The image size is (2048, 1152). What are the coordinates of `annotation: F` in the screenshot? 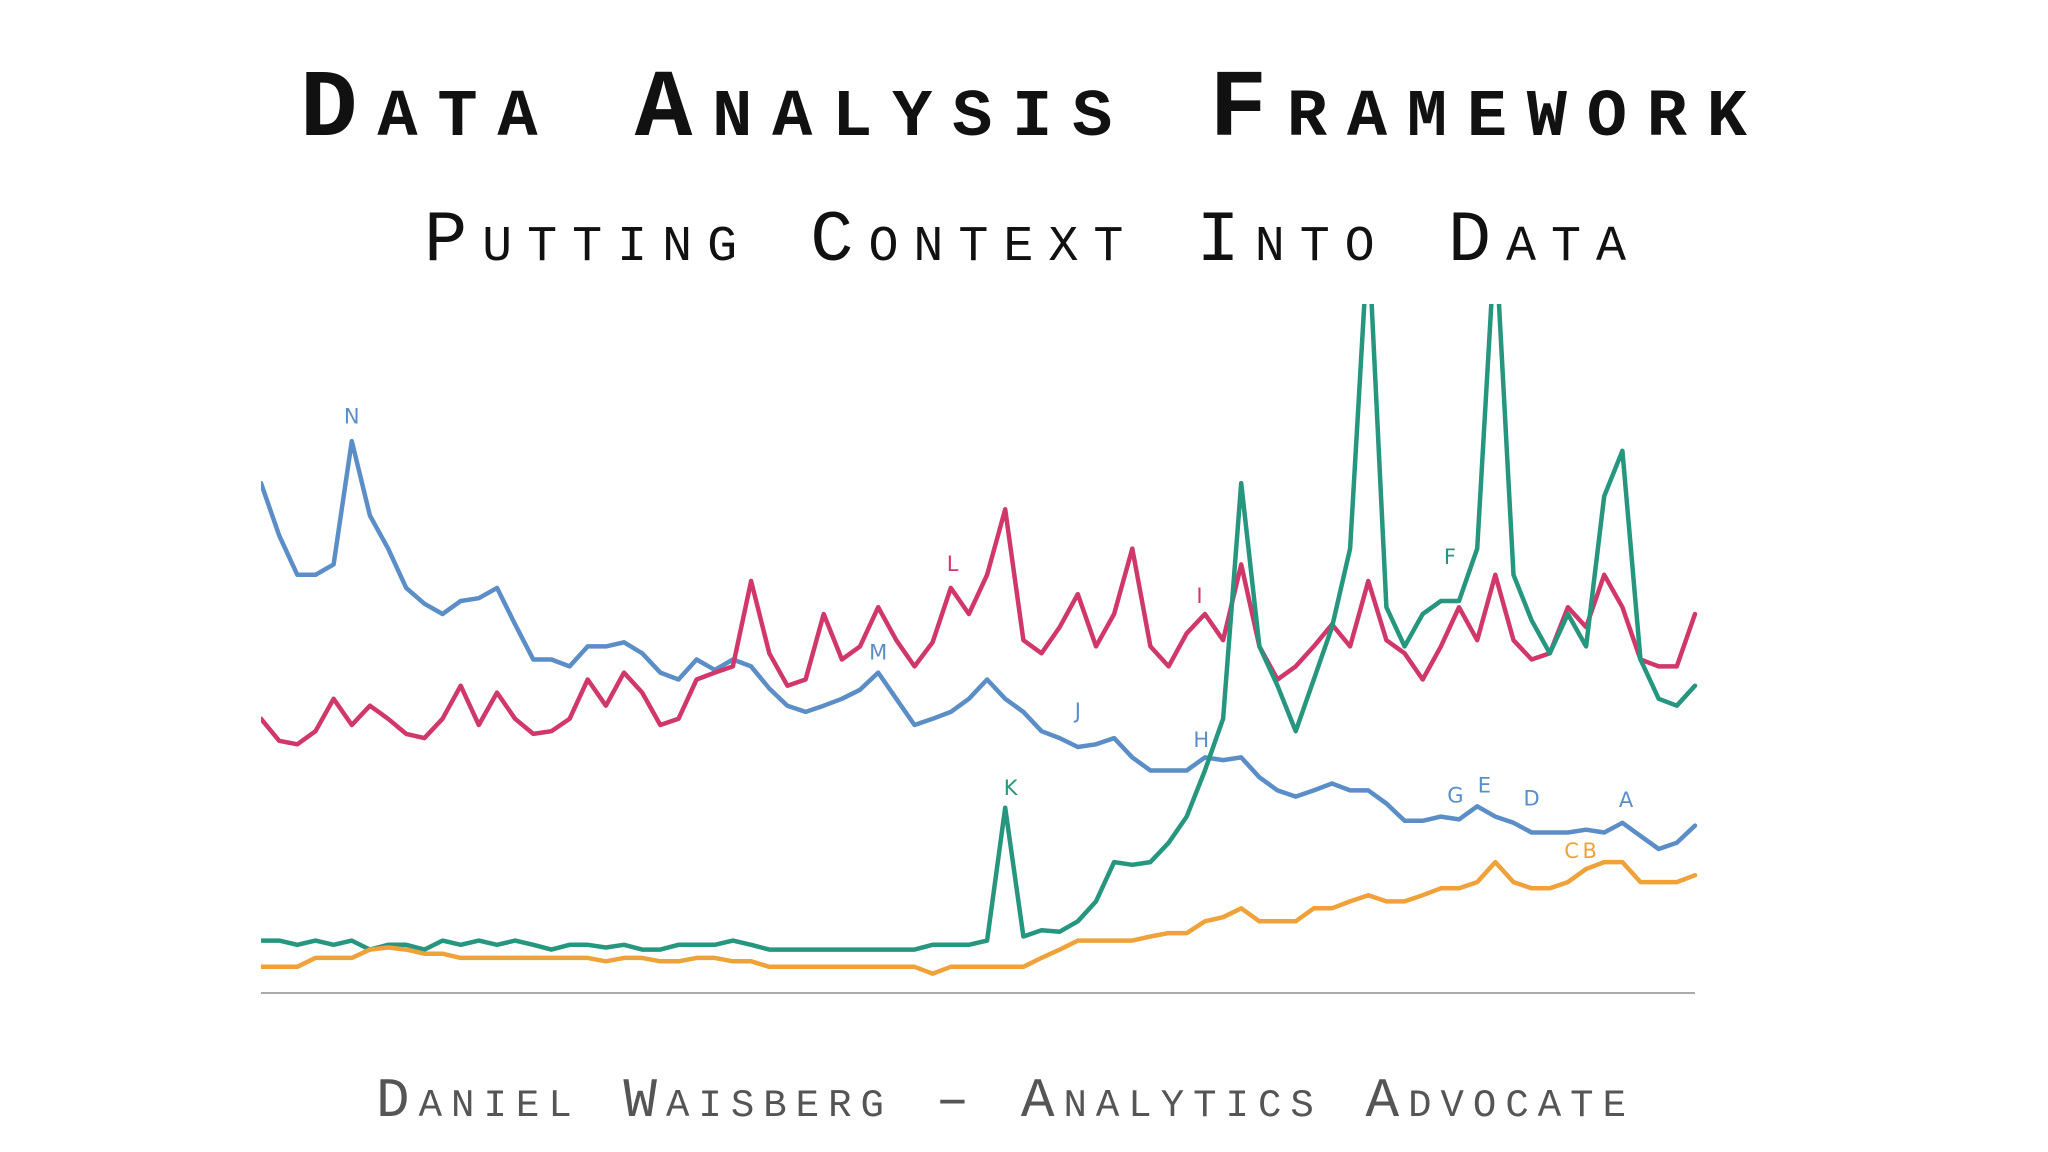 It's located at (1450, 557).